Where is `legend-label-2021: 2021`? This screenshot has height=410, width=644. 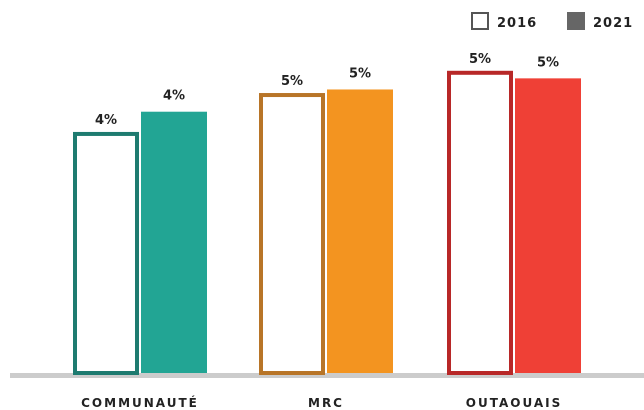 legend-label-2021: 2021 is located at coordinates (613, 23).